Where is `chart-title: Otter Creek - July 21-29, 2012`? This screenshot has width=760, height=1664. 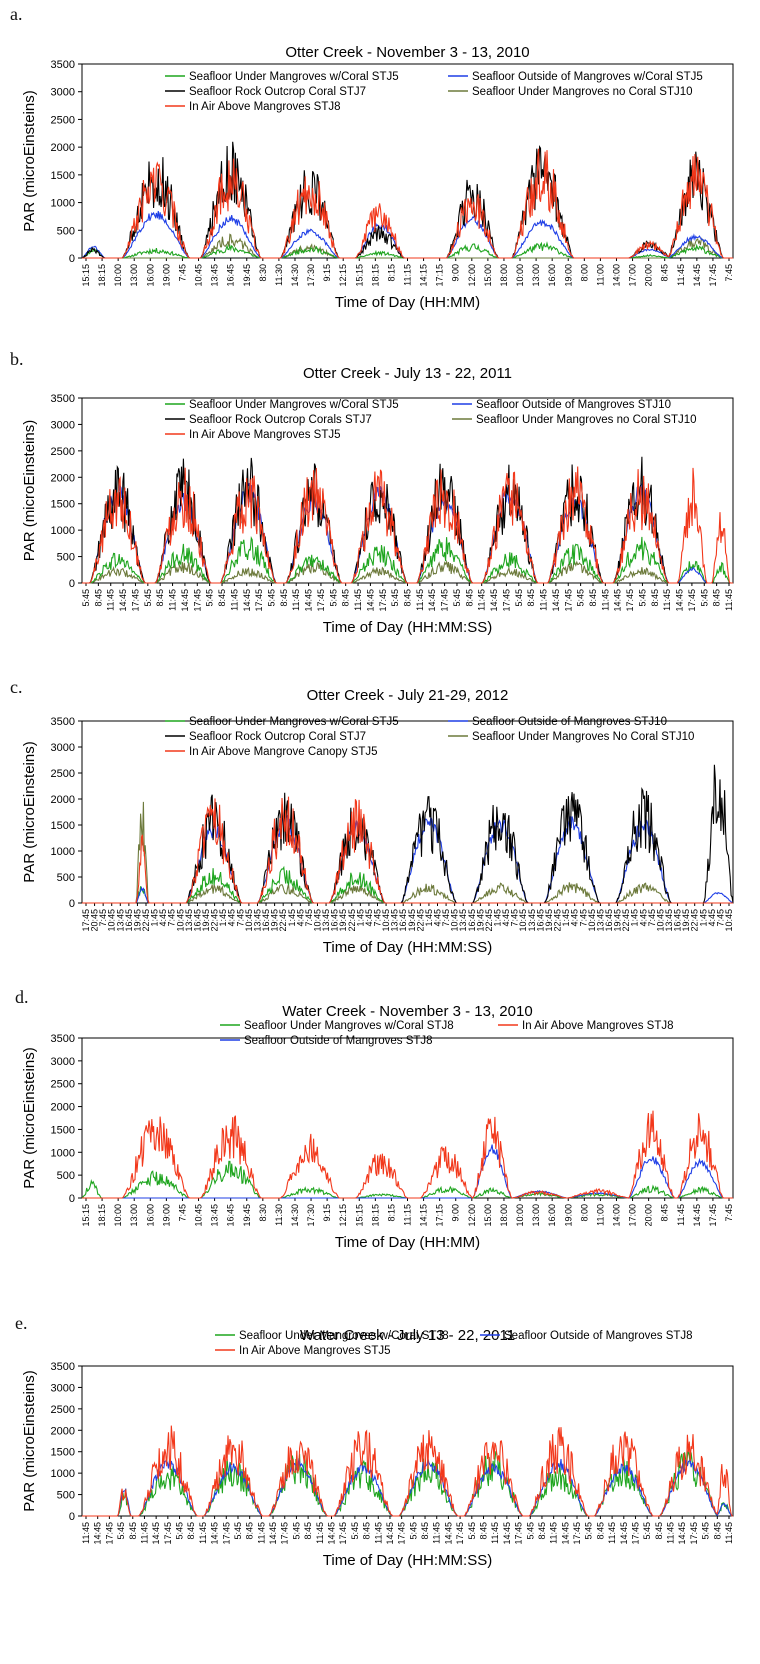
chart-title: Otter Creek - July 21-29, 2012 is located at coordinates (408, 695).